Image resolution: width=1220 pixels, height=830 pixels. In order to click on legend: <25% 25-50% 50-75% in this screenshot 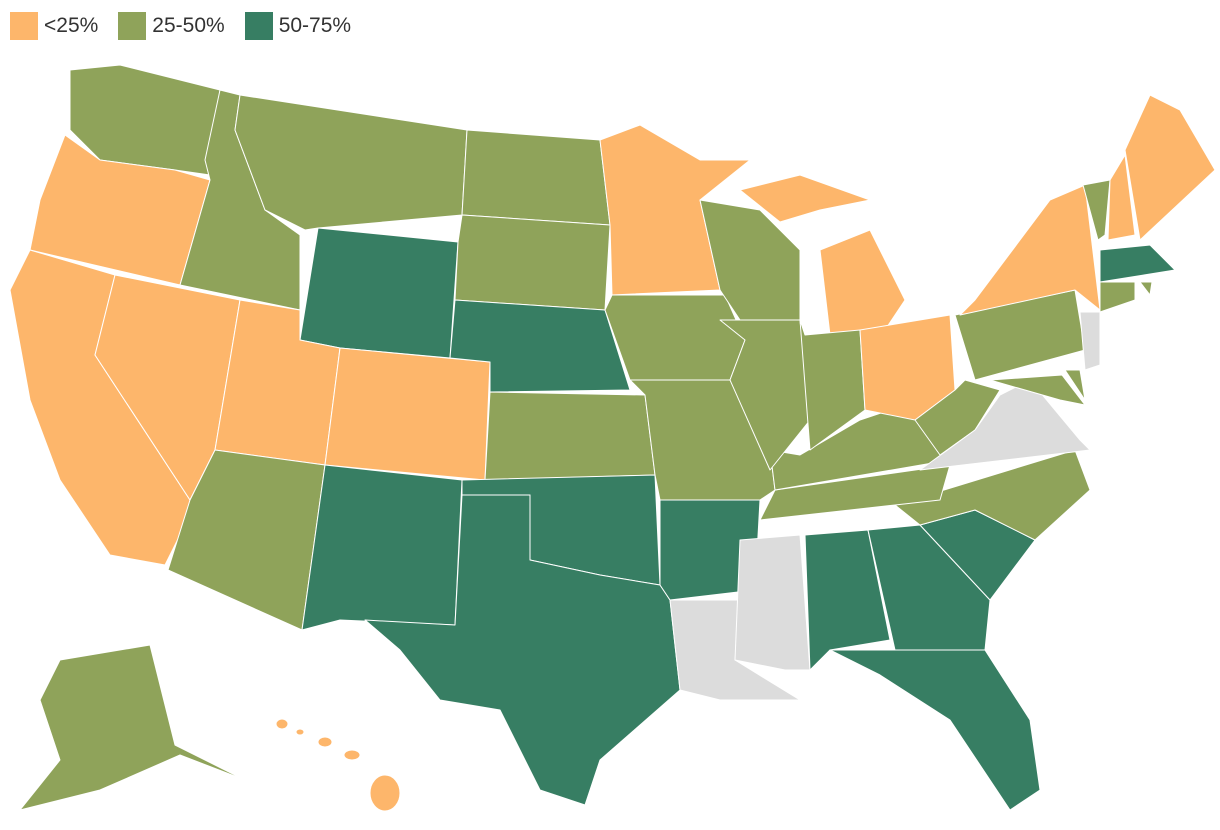, I will do `click(180, 26)`.